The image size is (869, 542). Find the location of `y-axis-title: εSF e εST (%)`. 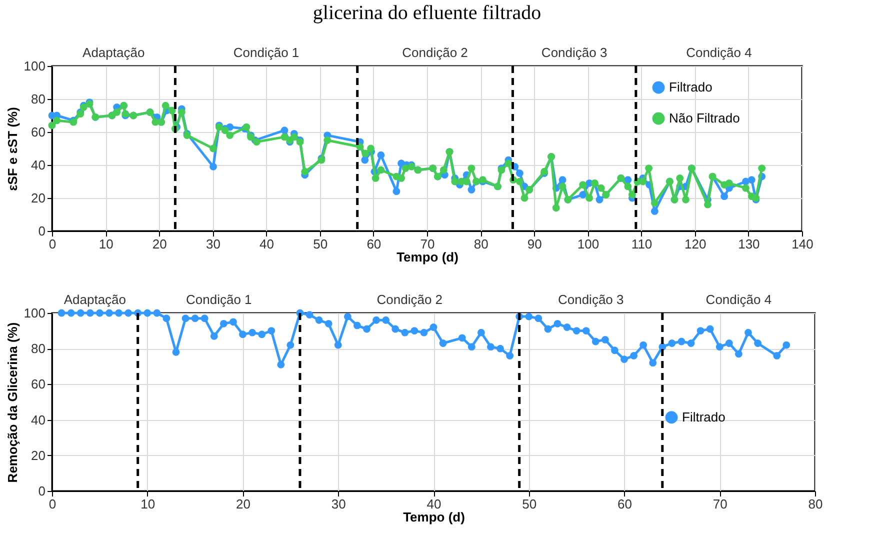

y-axis-title: εSF e εST (%) is located at coordinates (12, 149).